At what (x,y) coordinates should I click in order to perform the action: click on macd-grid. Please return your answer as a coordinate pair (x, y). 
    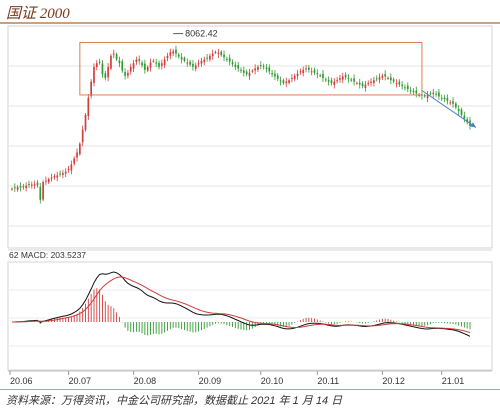
    Looking at the image, I should click on (250, 318).